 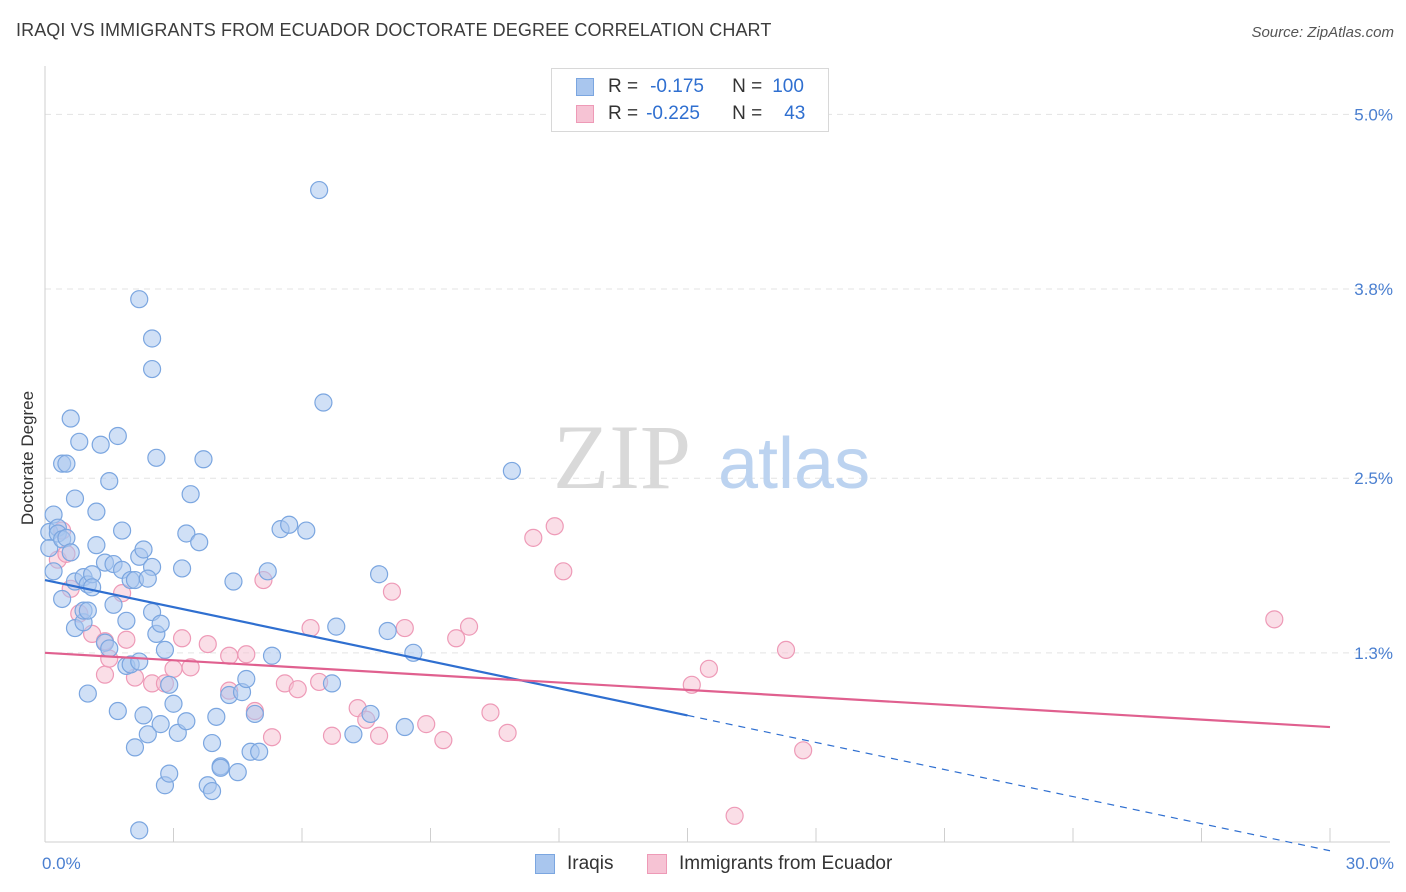 I want to click on legend-r-value: -0.225, so click(x=673, y=113).